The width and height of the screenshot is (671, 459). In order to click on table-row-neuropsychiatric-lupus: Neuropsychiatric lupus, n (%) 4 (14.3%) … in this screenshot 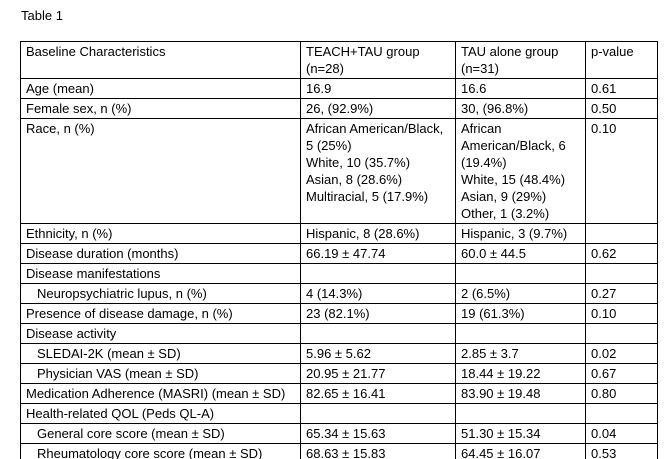, I will do `click(339, 293)`.